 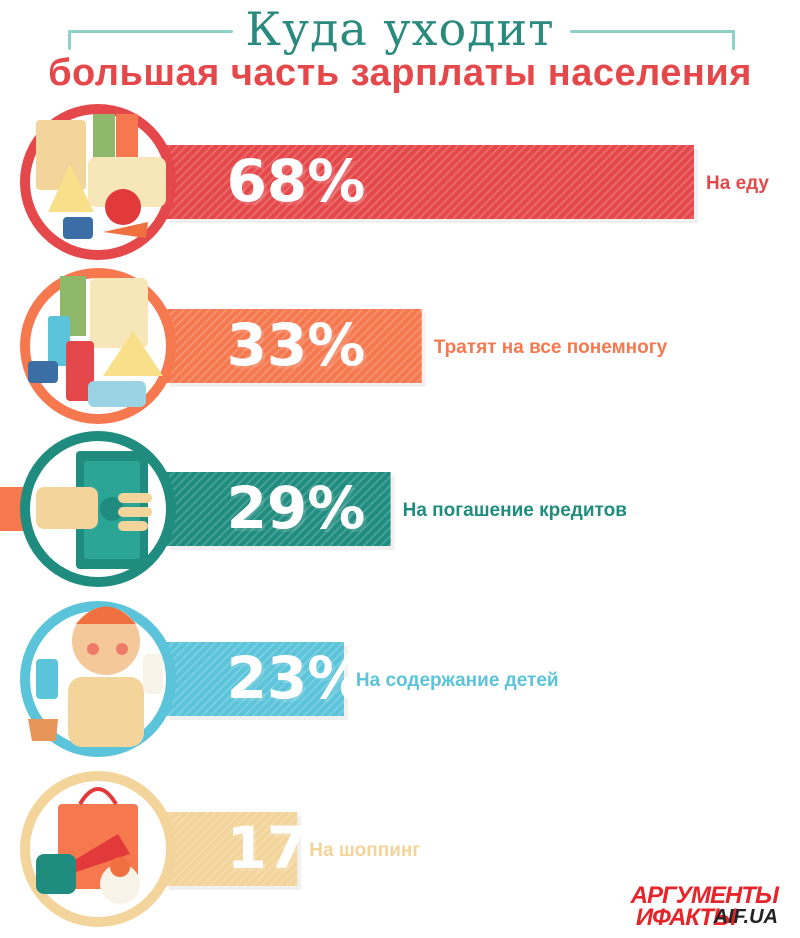 I want to click on logo-line-2: ИФАКТЫ, so click(x=686, y=917).